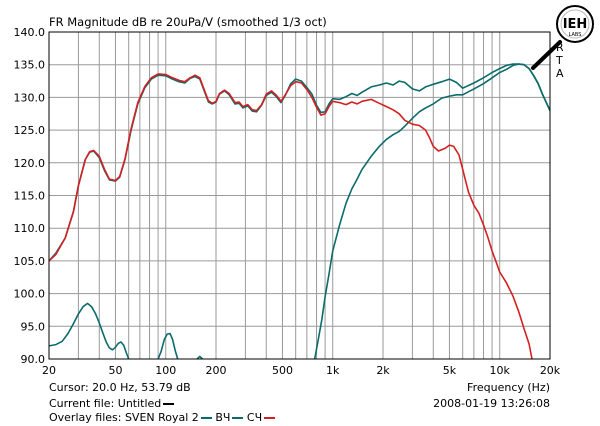 The image size is (600, 426). I want to click on current-file-text: Current file: Untitled, so click(105, 403).